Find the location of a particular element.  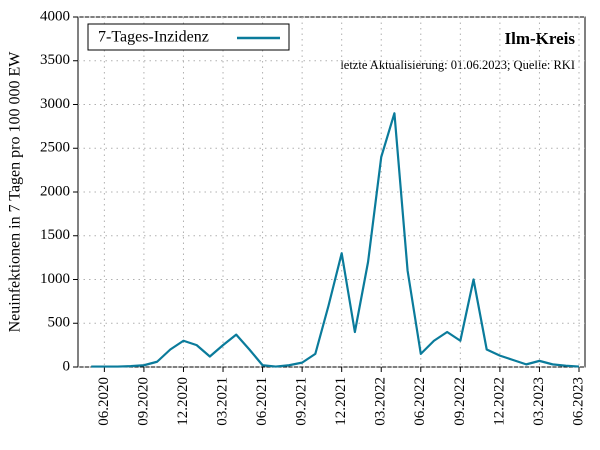

y-tick-label: 2000 is located at coordinates (55, 191).